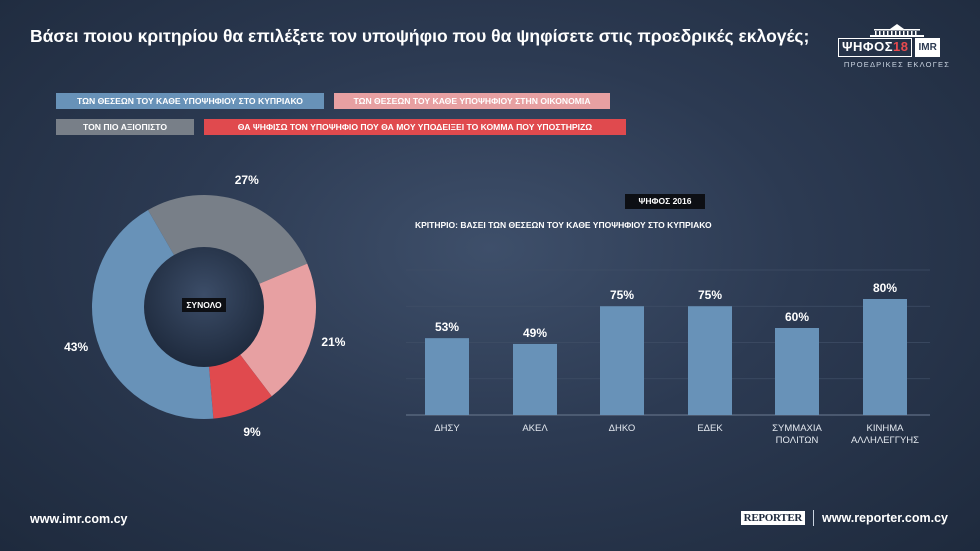  I want to click on psifos18-logo: ΨΗΦΟΣ18 IMR ΠΡΟΕΔΡΙΚΕΣ ΕΚΛΟΓΕΣ, so click(897, 46).